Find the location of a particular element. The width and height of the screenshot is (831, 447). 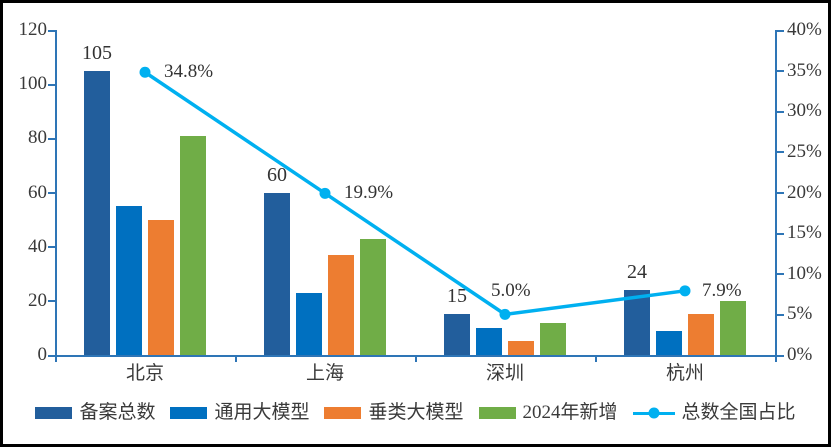

left-axis-tick-label: 60 is located at coordinates (37, 192).